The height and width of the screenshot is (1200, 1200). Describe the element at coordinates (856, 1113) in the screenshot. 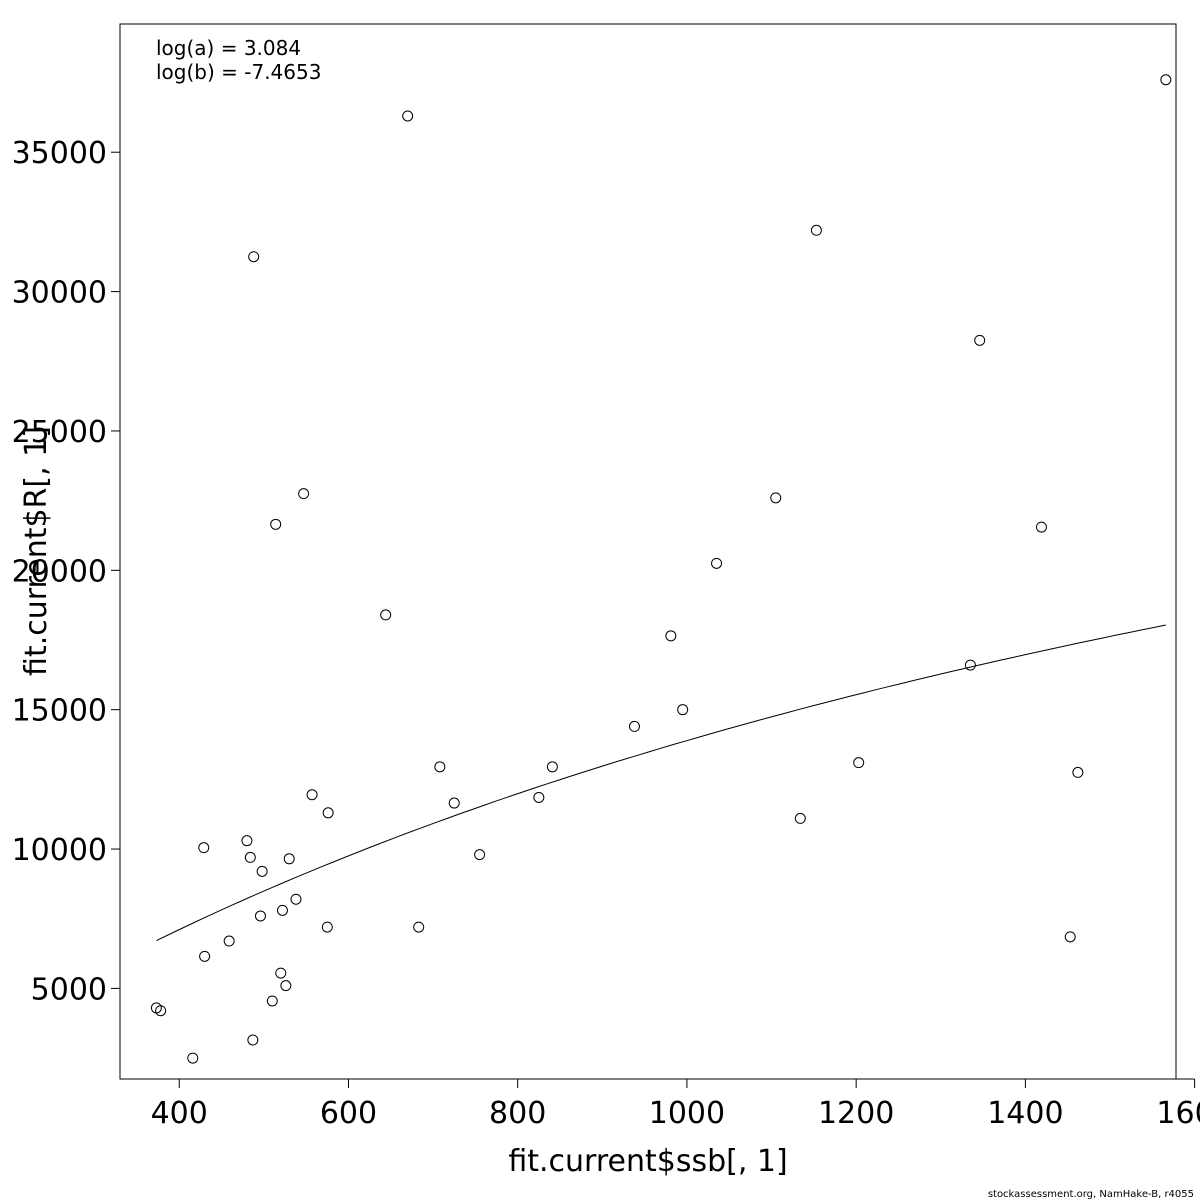

I see `x-tick-label: 1200` at that location.